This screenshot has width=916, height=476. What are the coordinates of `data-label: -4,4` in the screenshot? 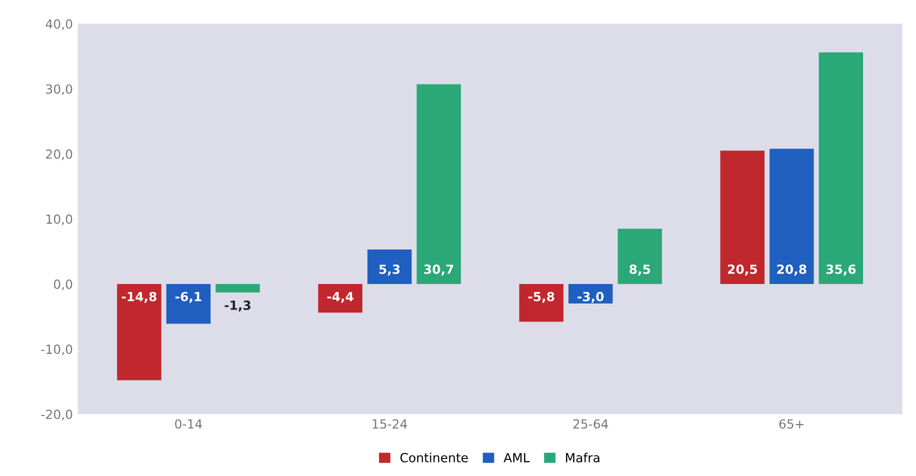 It's located at (340, 297).